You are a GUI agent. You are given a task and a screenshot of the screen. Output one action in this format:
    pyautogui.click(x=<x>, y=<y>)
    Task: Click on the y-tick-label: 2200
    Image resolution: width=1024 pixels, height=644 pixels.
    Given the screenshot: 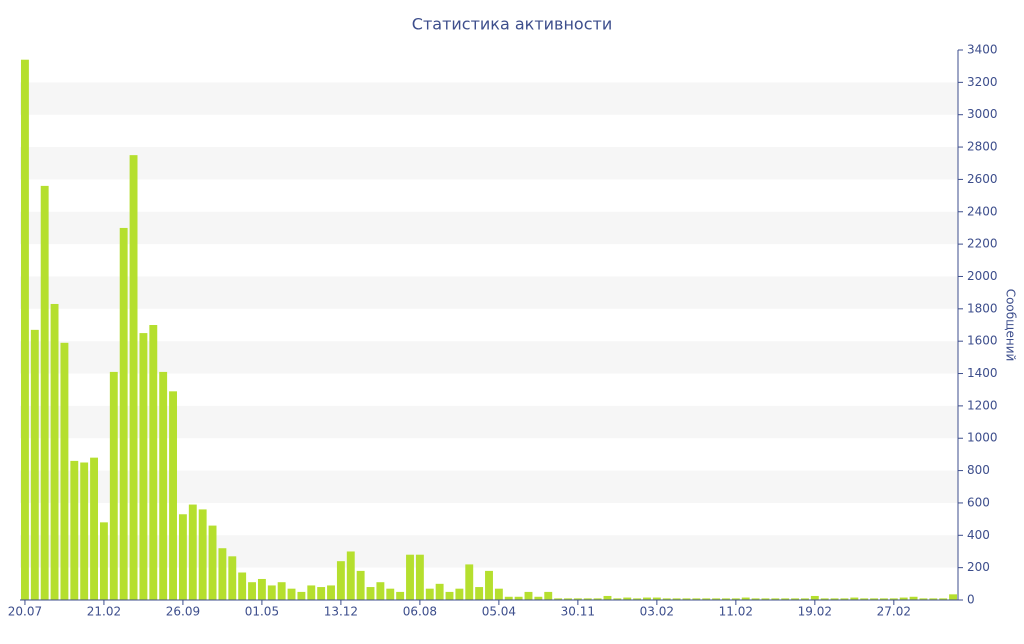 What is the action you would take?
    pyautogui.click(x=982, y=244)
    